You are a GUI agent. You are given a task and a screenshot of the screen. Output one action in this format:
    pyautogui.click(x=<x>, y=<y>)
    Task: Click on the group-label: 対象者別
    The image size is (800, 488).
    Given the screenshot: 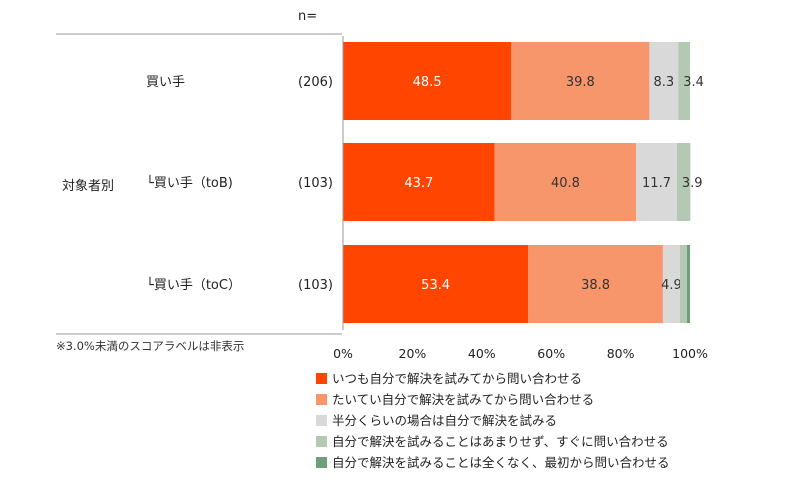 What is the action you would take?
    pyautogui.click(x=88, y=186)
    